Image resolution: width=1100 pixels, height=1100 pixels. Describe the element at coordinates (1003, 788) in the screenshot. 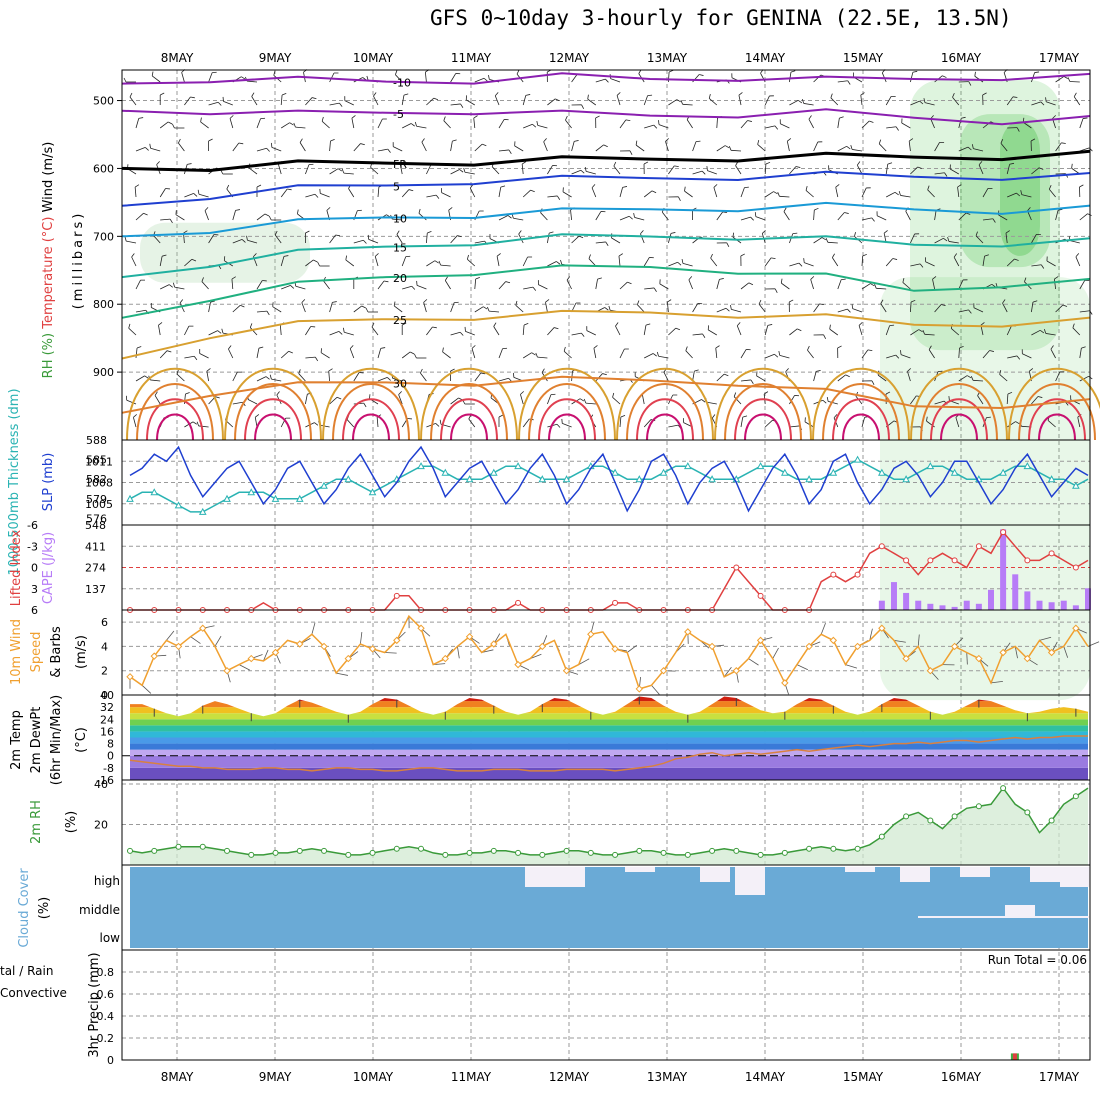

I see `rh2m-line-point` at that location.